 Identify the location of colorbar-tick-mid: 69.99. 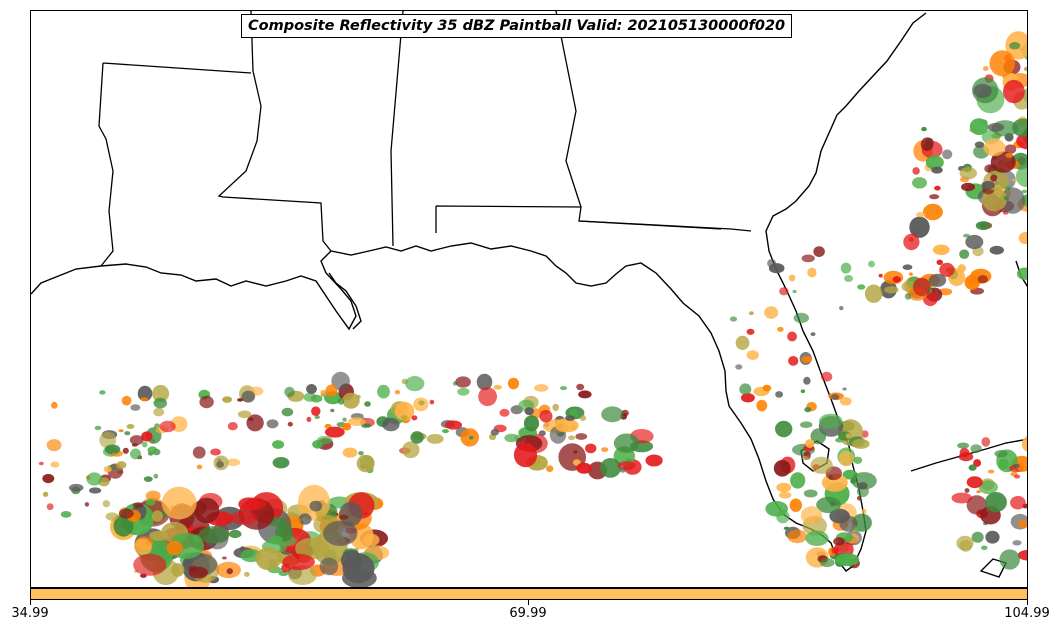
(528, 613).